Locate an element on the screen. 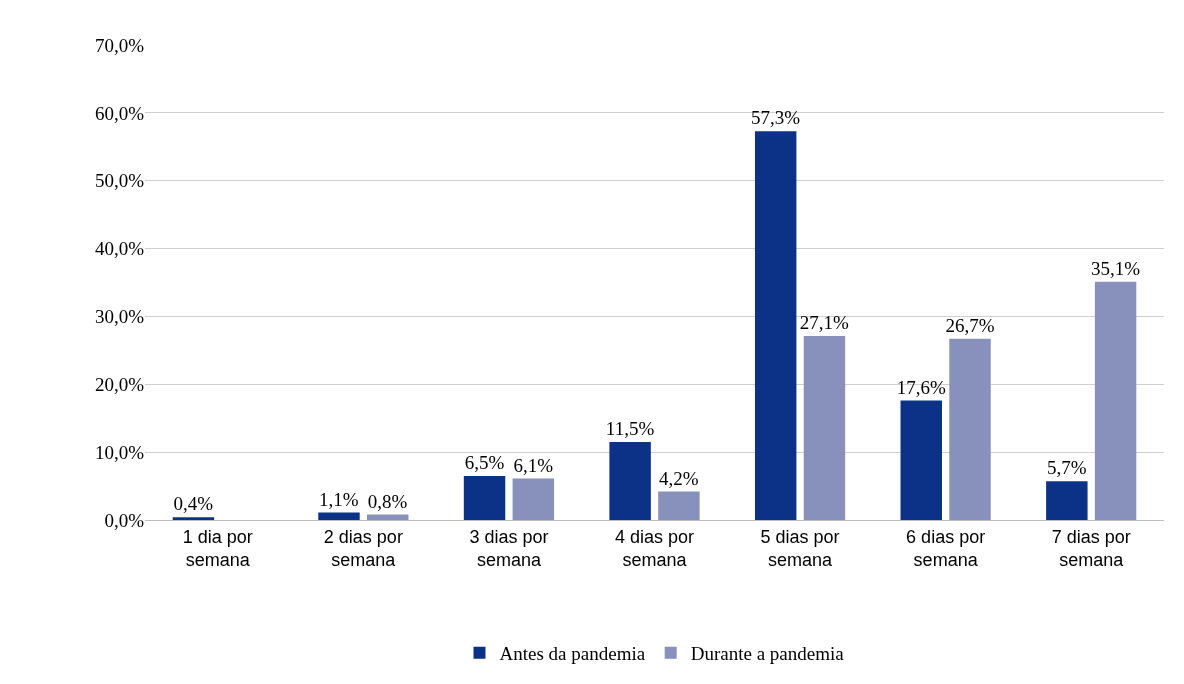 This screenshot has height=684, width=1184. x-tick-label: 7 dias por semana is located at coordinates (1091, 548).